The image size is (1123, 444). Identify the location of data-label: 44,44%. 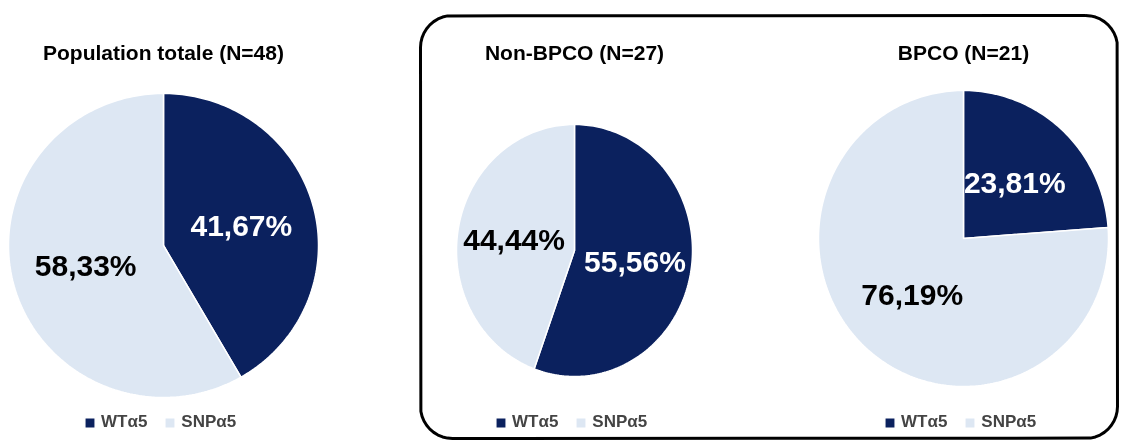
(514, 239).